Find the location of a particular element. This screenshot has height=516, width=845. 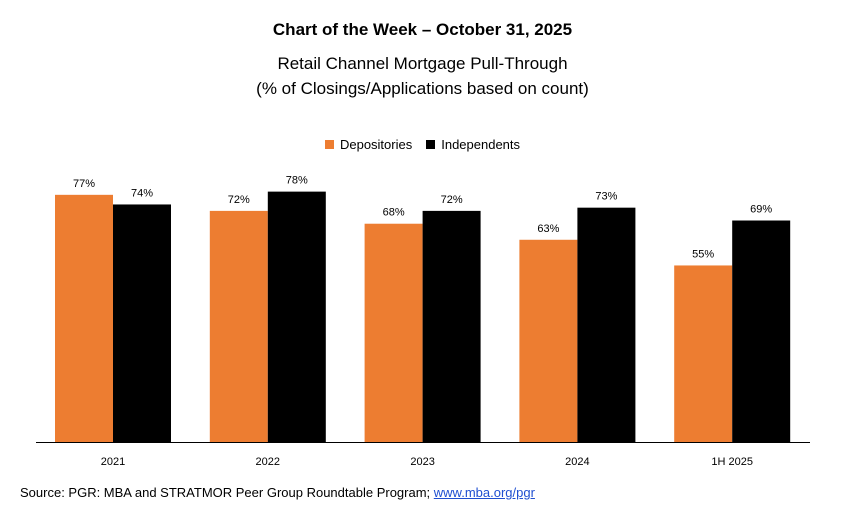

data-label-independents-2023: 72% is located at coordinates (452, 200).